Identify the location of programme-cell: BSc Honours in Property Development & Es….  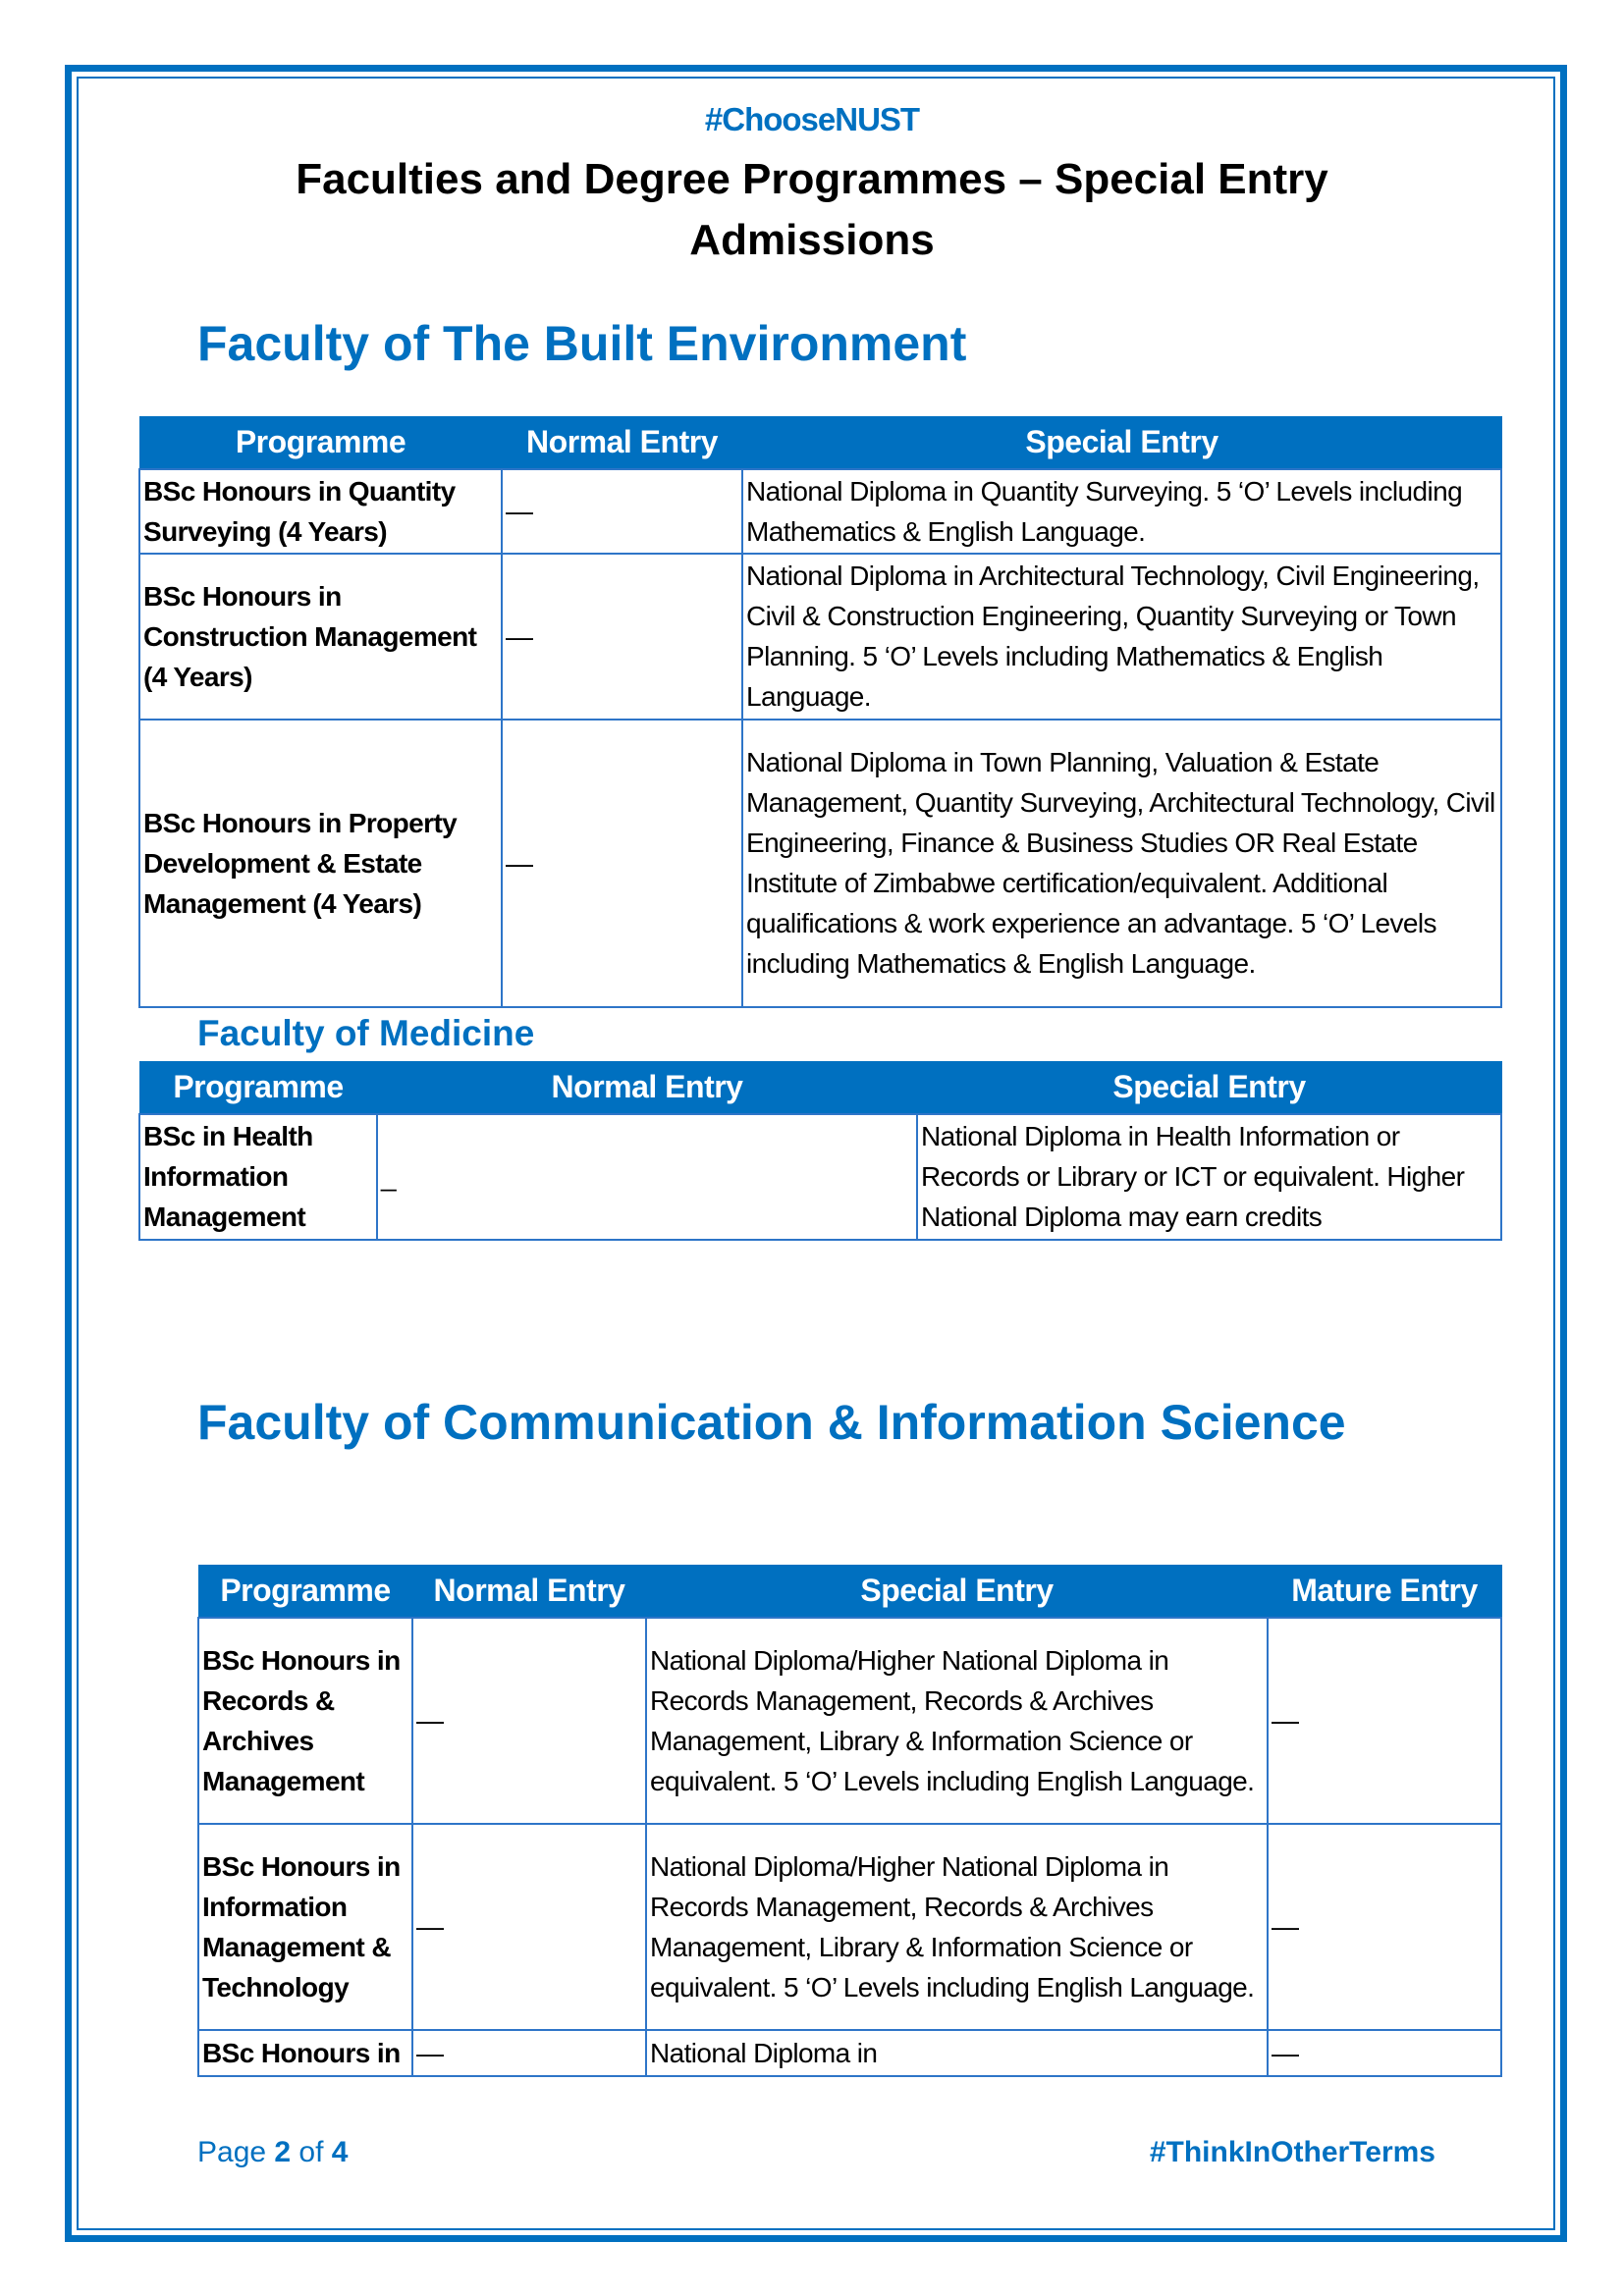
(320, 863).